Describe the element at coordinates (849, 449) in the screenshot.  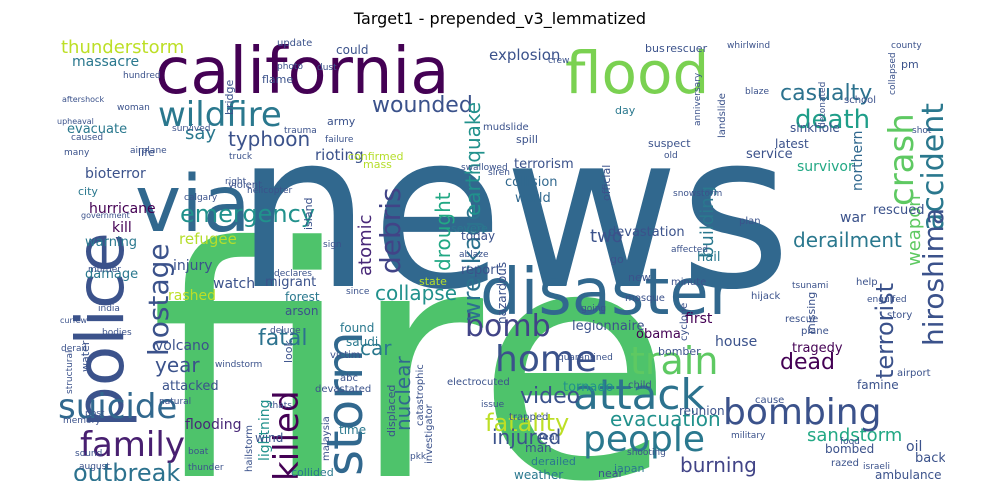
I see `word-bombed: bombed` at that location.